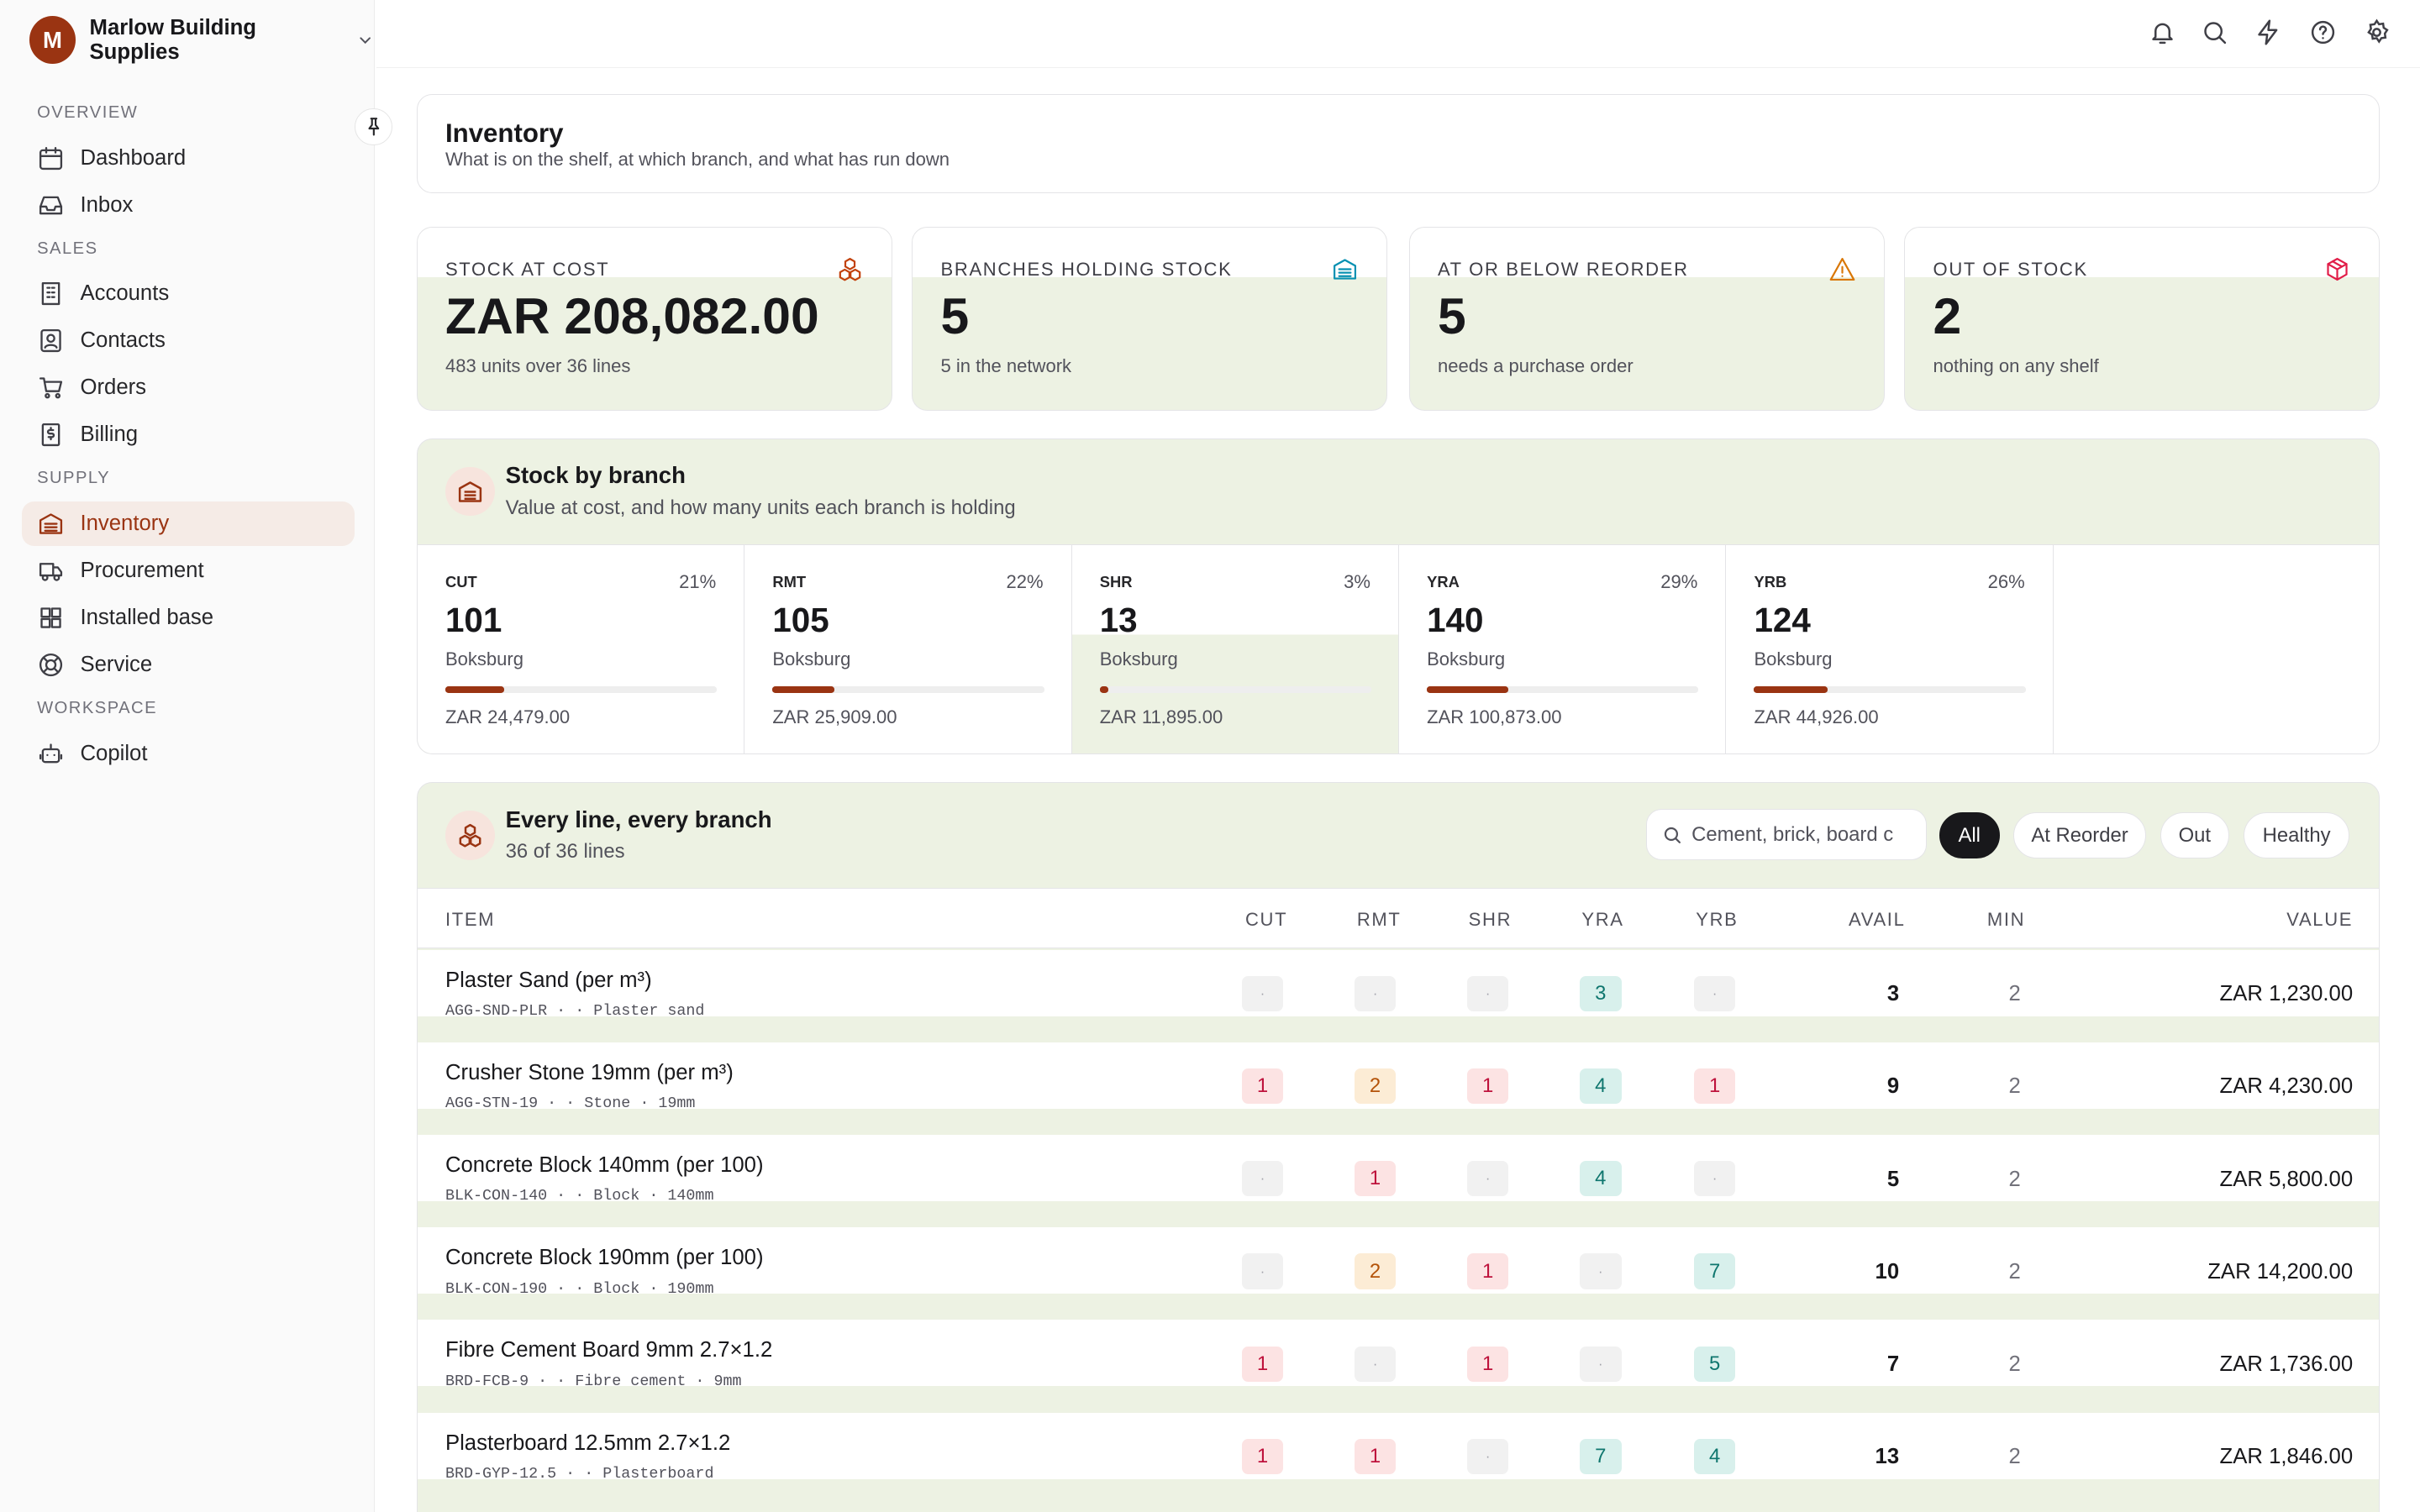  I want to click on item-name: Concrete Block 140mm (per 100), so click(604, 1165).